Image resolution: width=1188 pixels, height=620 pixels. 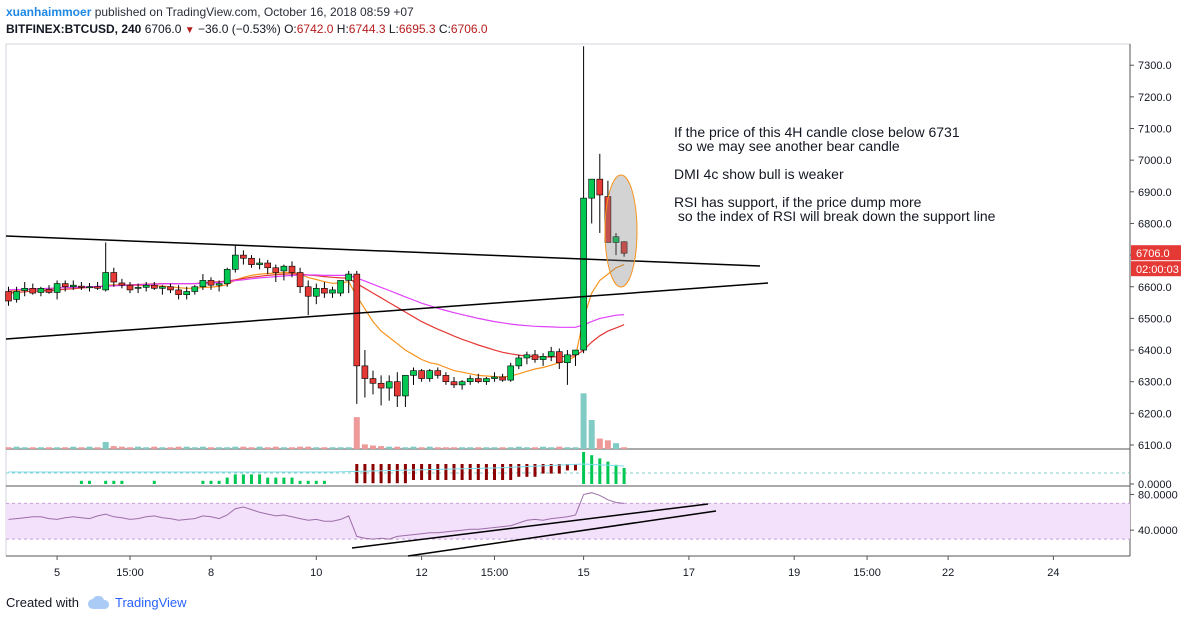 I want to click on open-value: 6742.0, so click(x=315, y=29).